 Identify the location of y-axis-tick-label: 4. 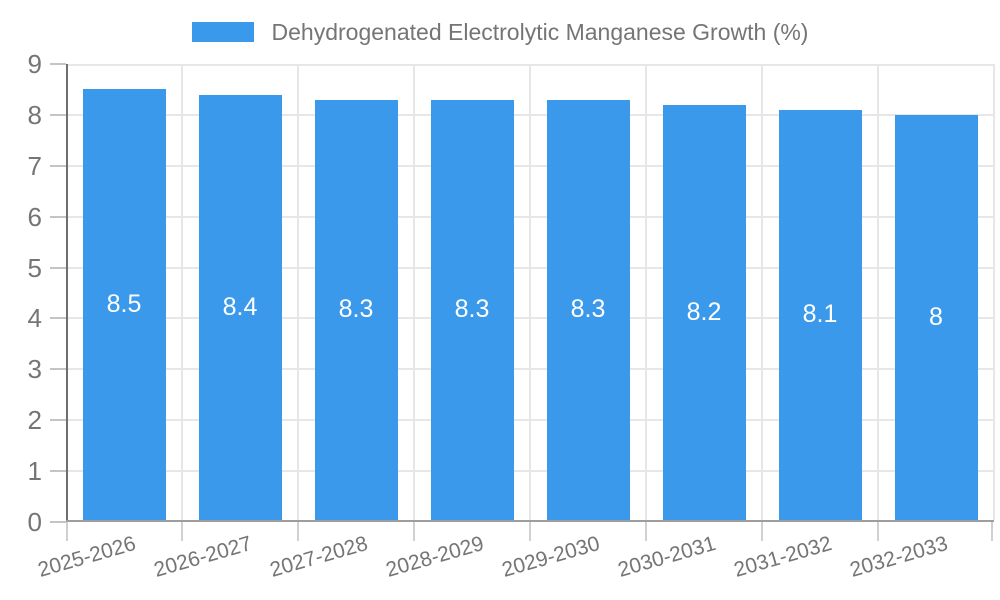
(34, 318).